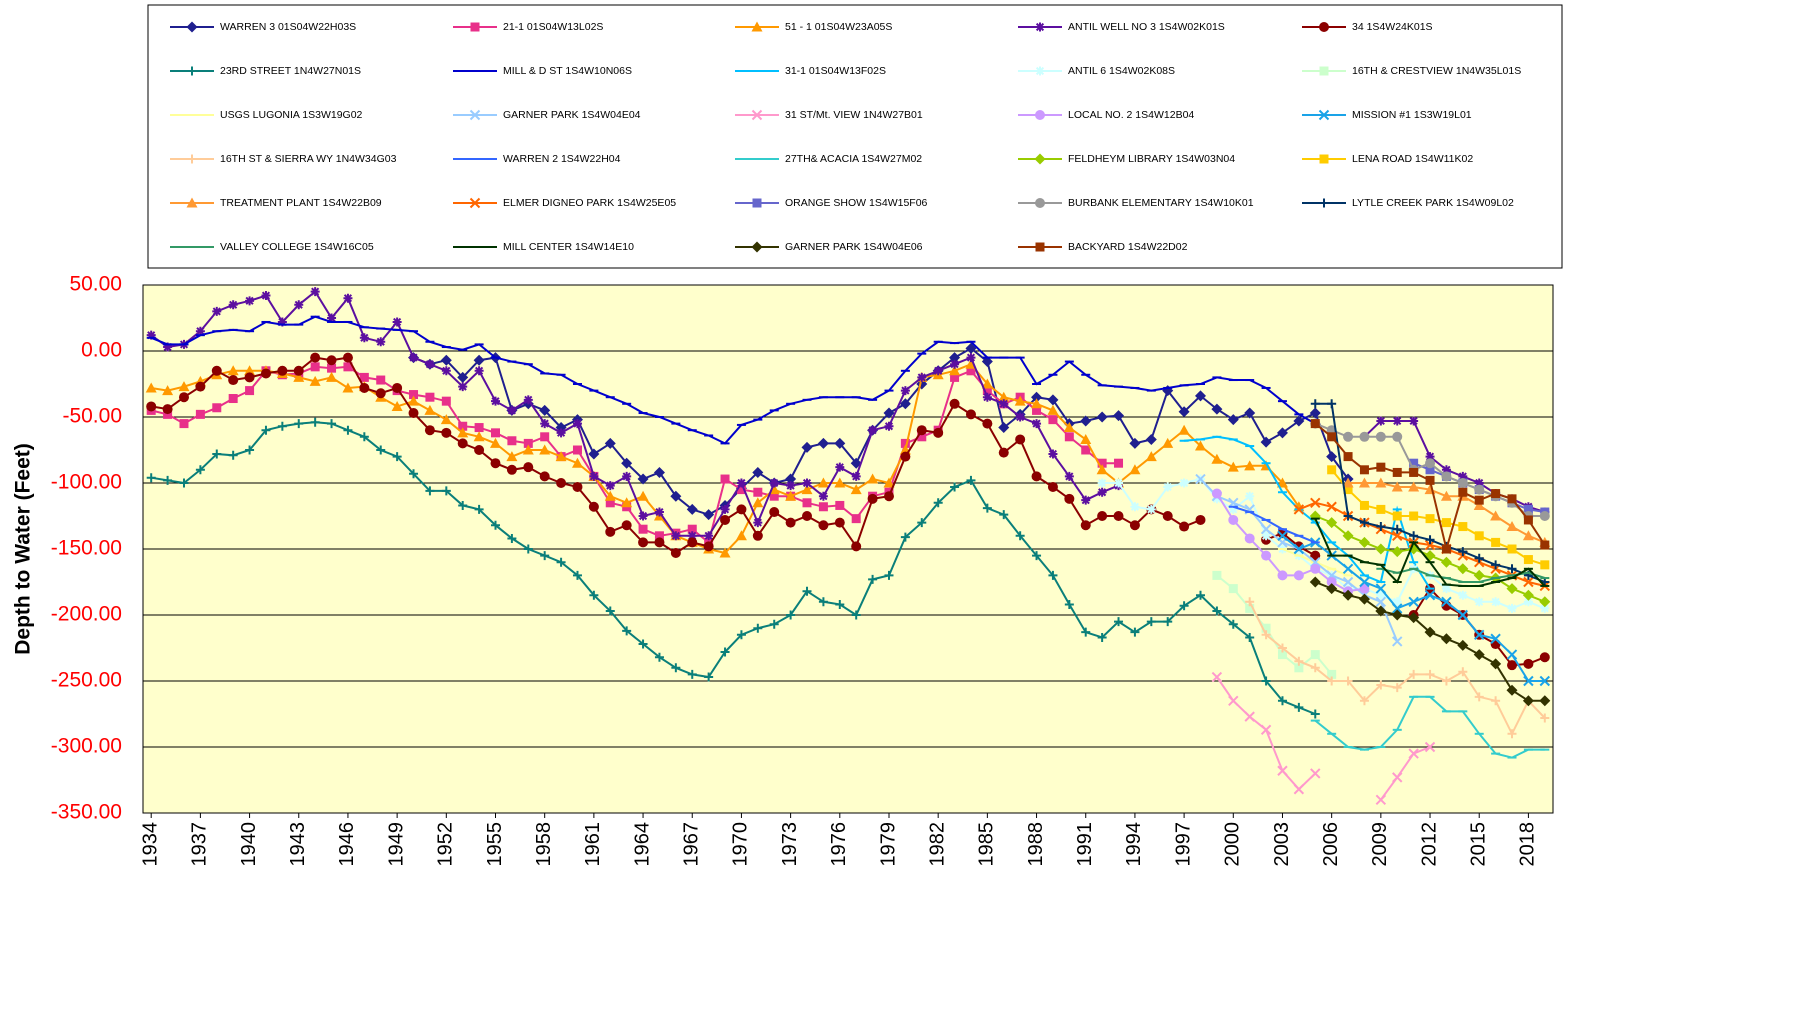  What do you see at coordinates (1433, 203) in the screenshot?
I see `legend-label: LYTLE CREEK PARK 1S4W09L02` at bounding box center [1433, 203].